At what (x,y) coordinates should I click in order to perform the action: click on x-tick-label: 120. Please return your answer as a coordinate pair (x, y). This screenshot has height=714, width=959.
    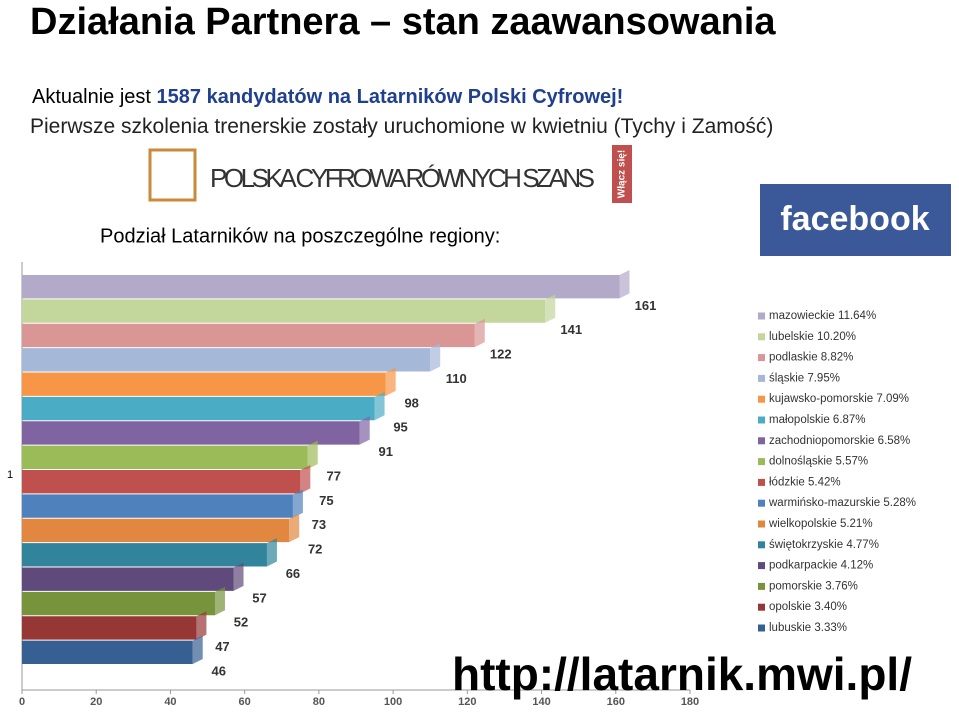
    Looking at the image, I should click on (467, 702).